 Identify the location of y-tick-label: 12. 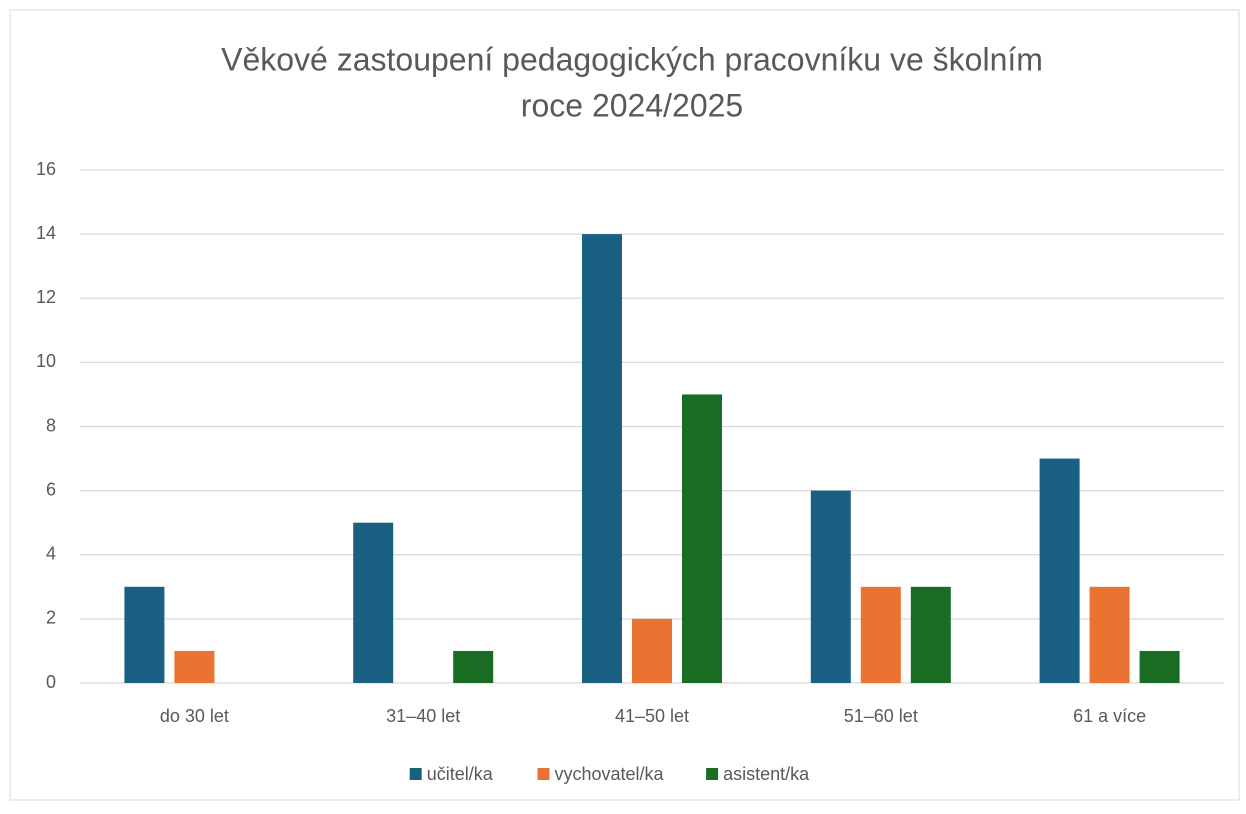
(46, 297).